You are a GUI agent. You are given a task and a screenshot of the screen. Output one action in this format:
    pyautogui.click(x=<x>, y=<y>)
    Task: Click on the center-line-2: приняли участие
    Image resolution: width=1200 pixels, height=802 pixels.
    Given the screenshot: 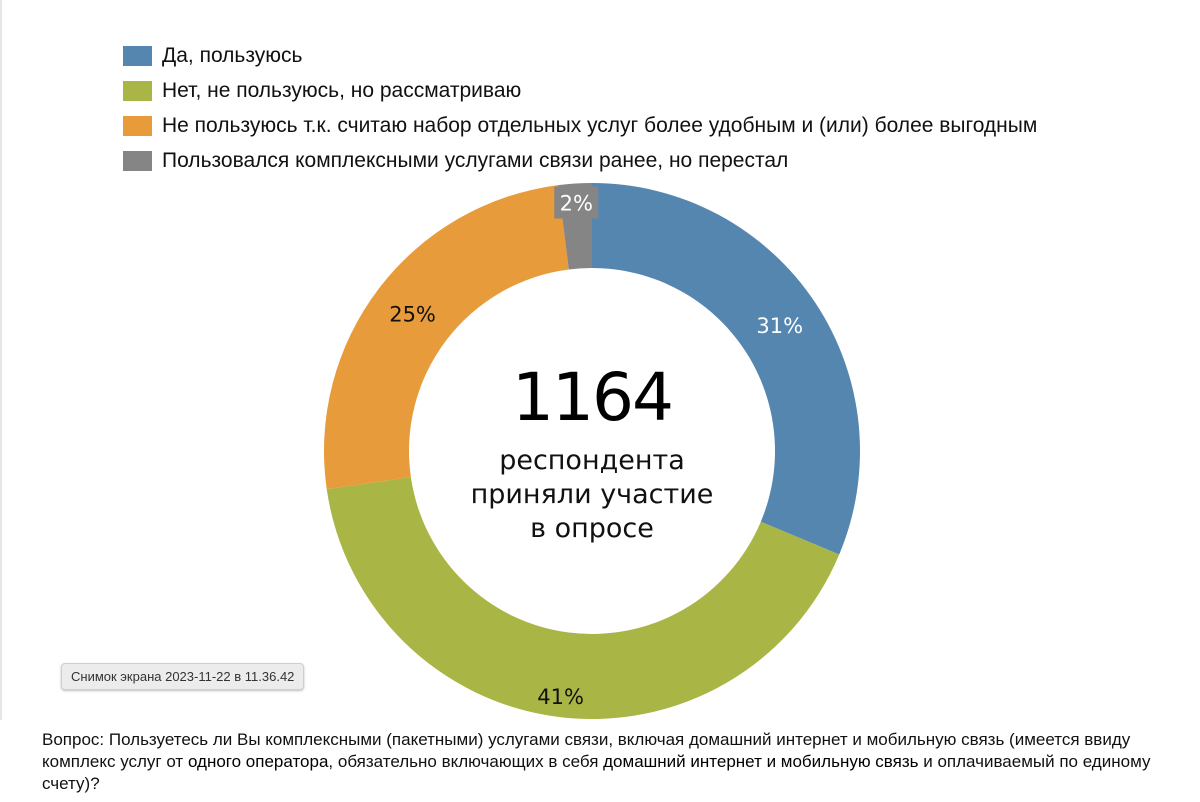 What is the action you would take?
    pyautogui.click(x=592, y=494)
    